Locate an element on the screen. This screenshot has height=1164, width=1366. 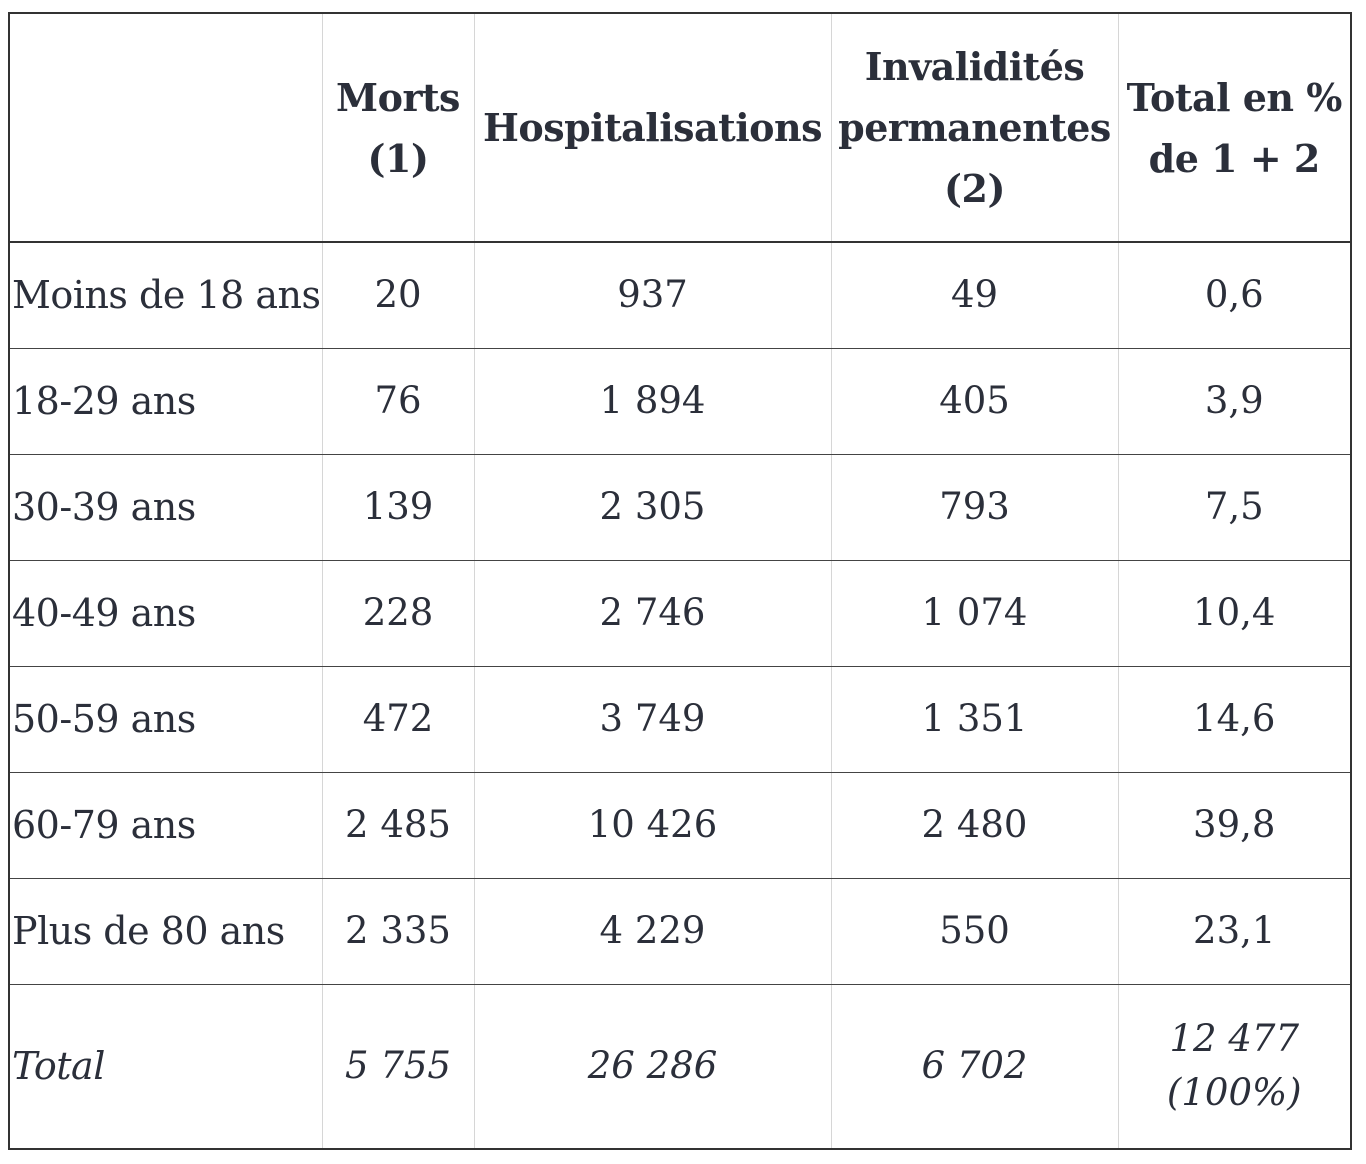
table-row: 60-79 ans 2 485 10 426 2 480 39,8 is located at coordinates (680, 825).